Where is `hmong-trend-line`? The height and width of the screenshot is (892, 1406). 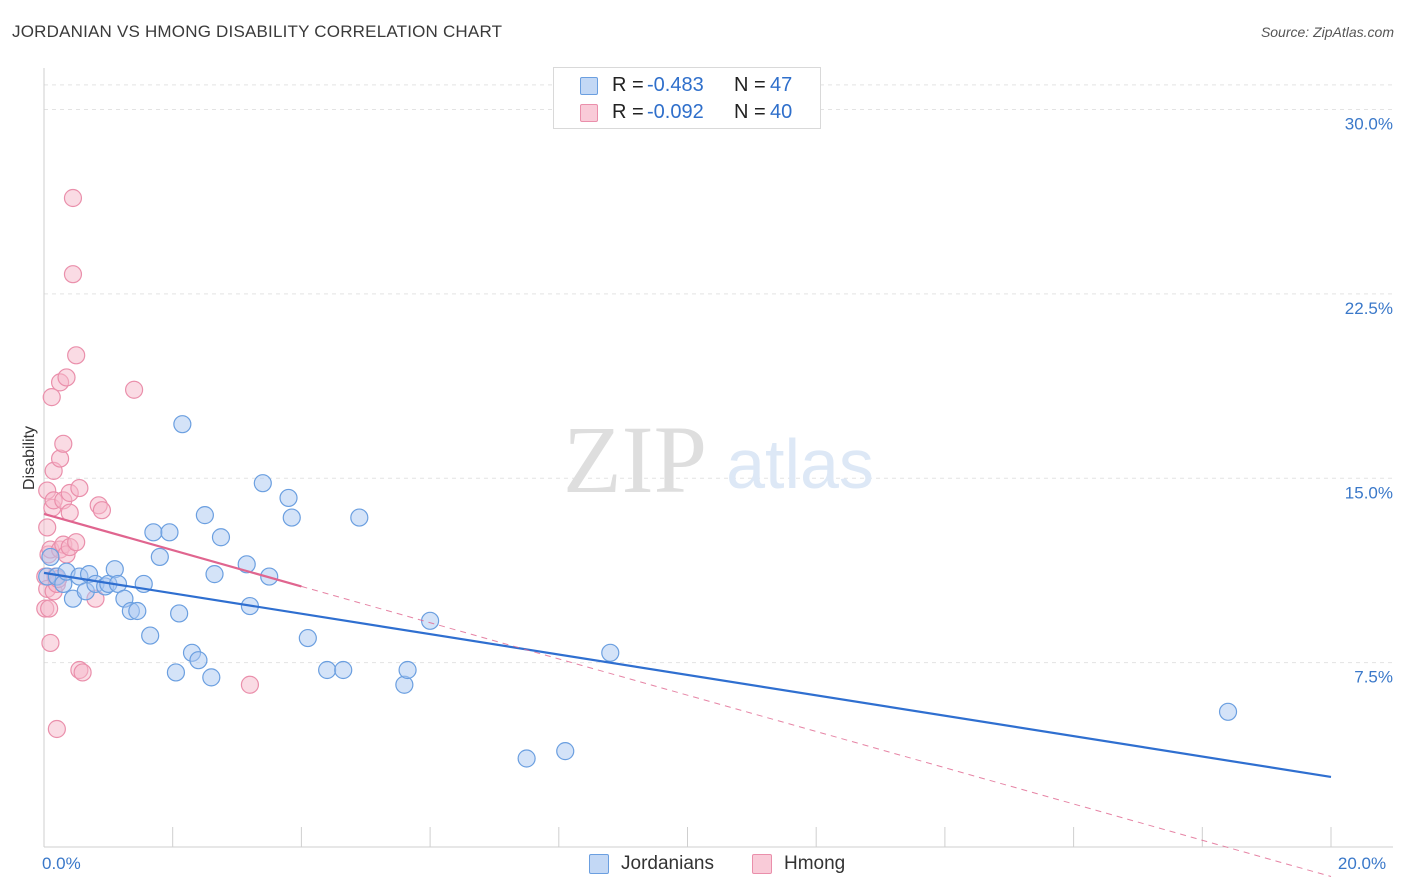 hmong-trend-line is located at coordinates (172, 550).